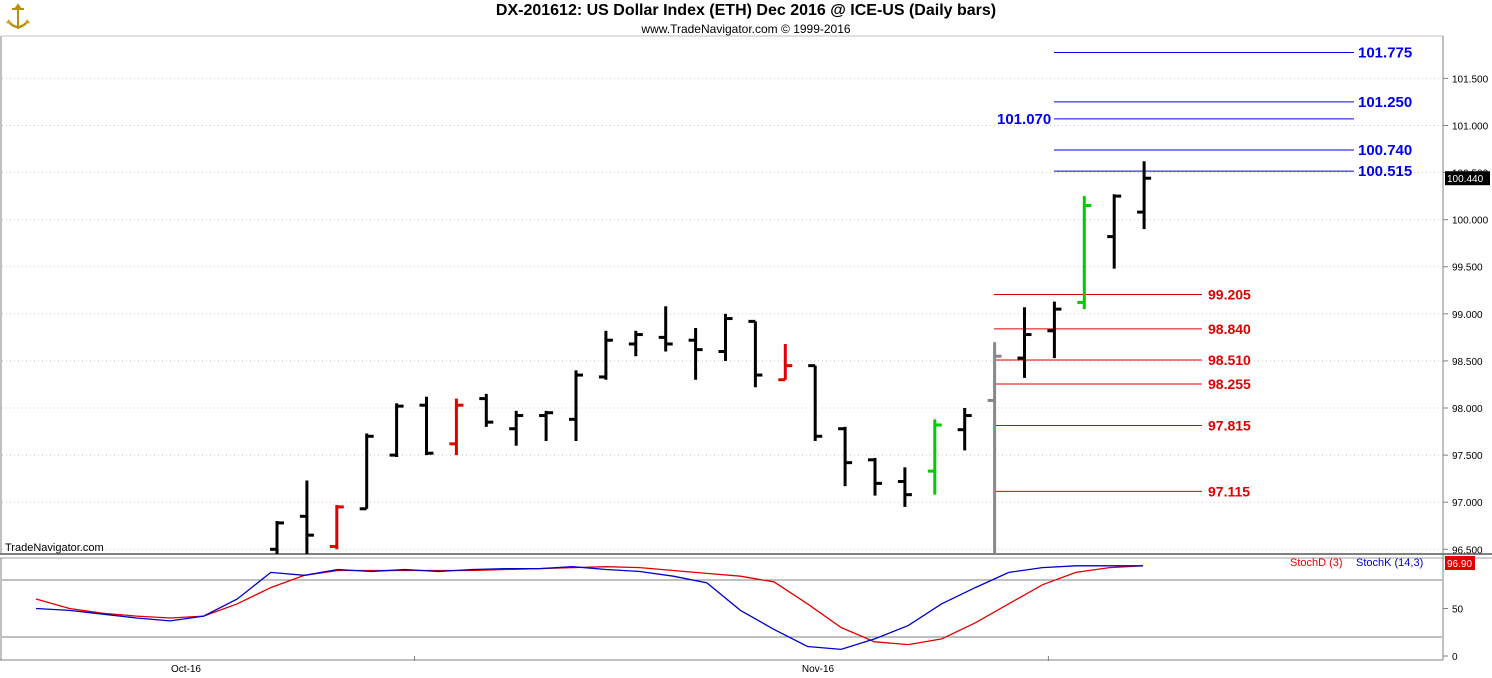 This screenshot has width=1492, height=678. What do you see at coordinates (1470, 221) in the screenshot?
I see `price-tick-label: 100.000` at bounding box center [1470, 221].